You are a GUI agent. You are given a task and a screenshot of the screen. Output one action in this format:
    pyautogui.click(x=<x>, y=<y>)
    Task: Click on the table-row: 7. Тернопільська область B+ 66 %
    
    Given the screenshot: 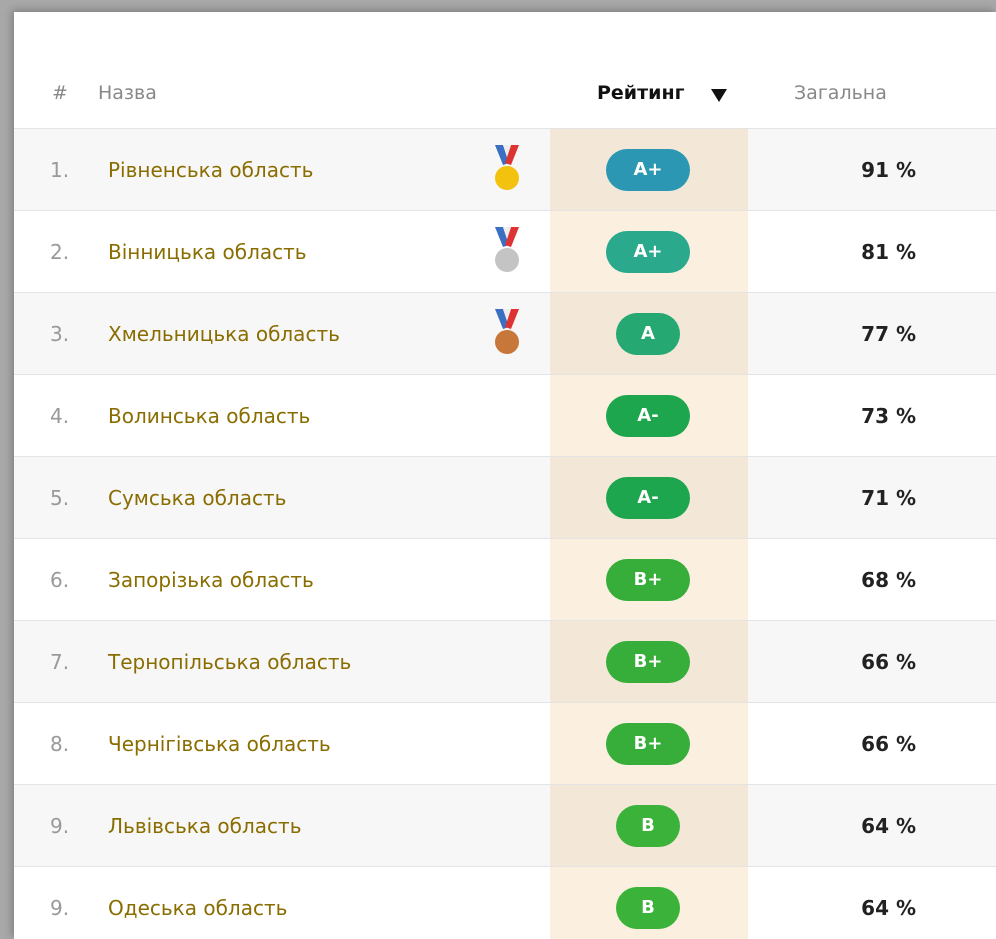 What is the action you would take?
    pyautogui.click(x=505, y=661)
    